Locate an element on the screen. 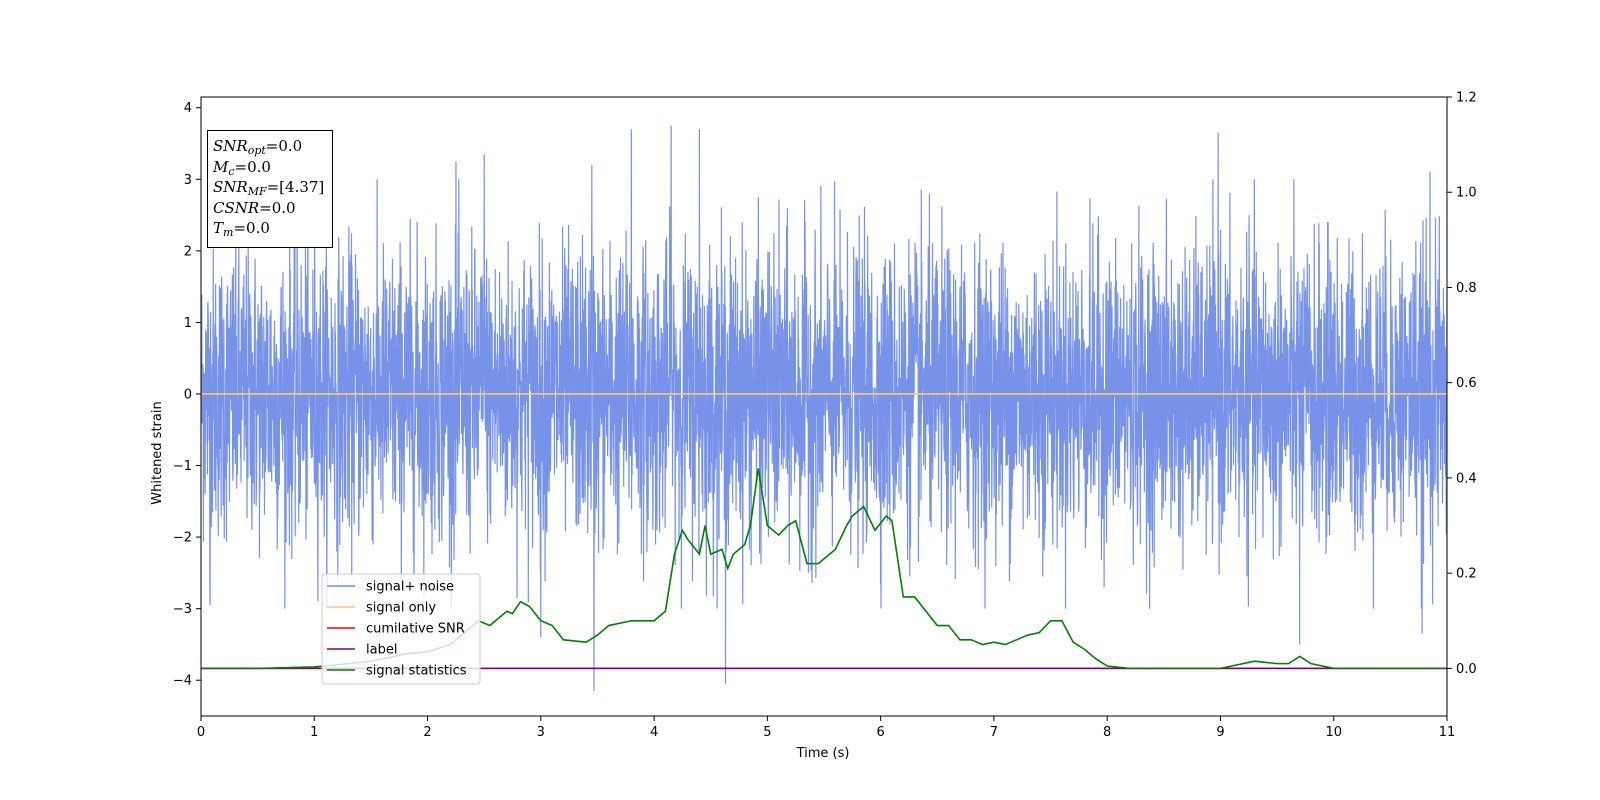 This screenshot has height=800, width=1600. legend-entry: signal only is located at coordinates (401, 608).